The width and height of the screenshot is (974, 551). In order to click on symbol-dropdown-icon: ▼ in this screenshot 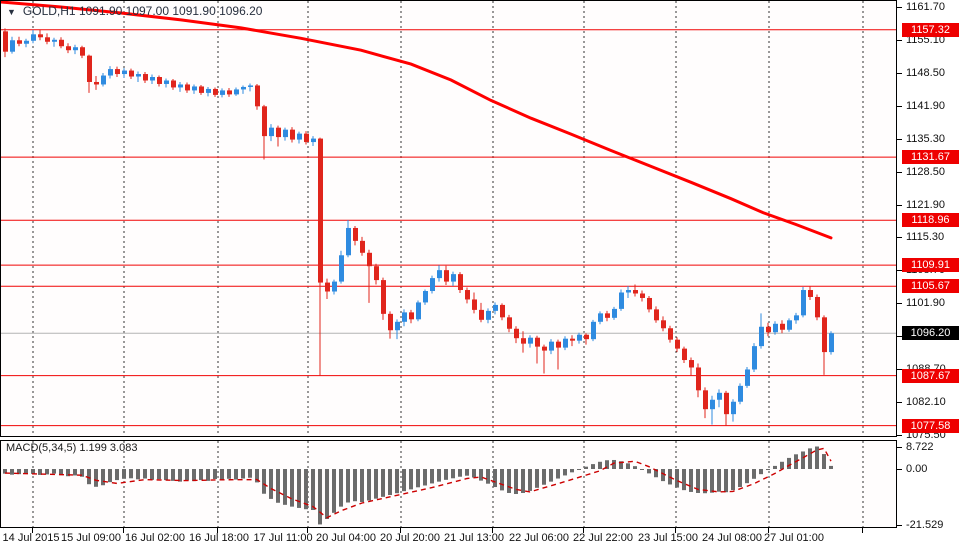, I will do `click(11, 12)`.